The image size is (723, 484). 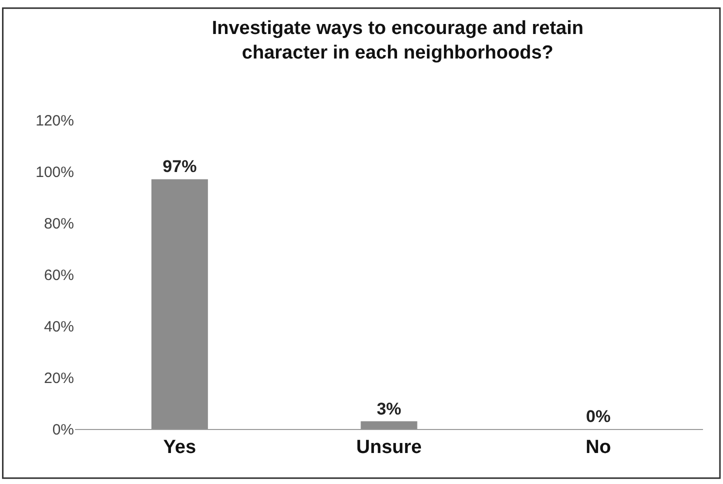 I want to click on data-label: 3%, so click(x=389, y=408).